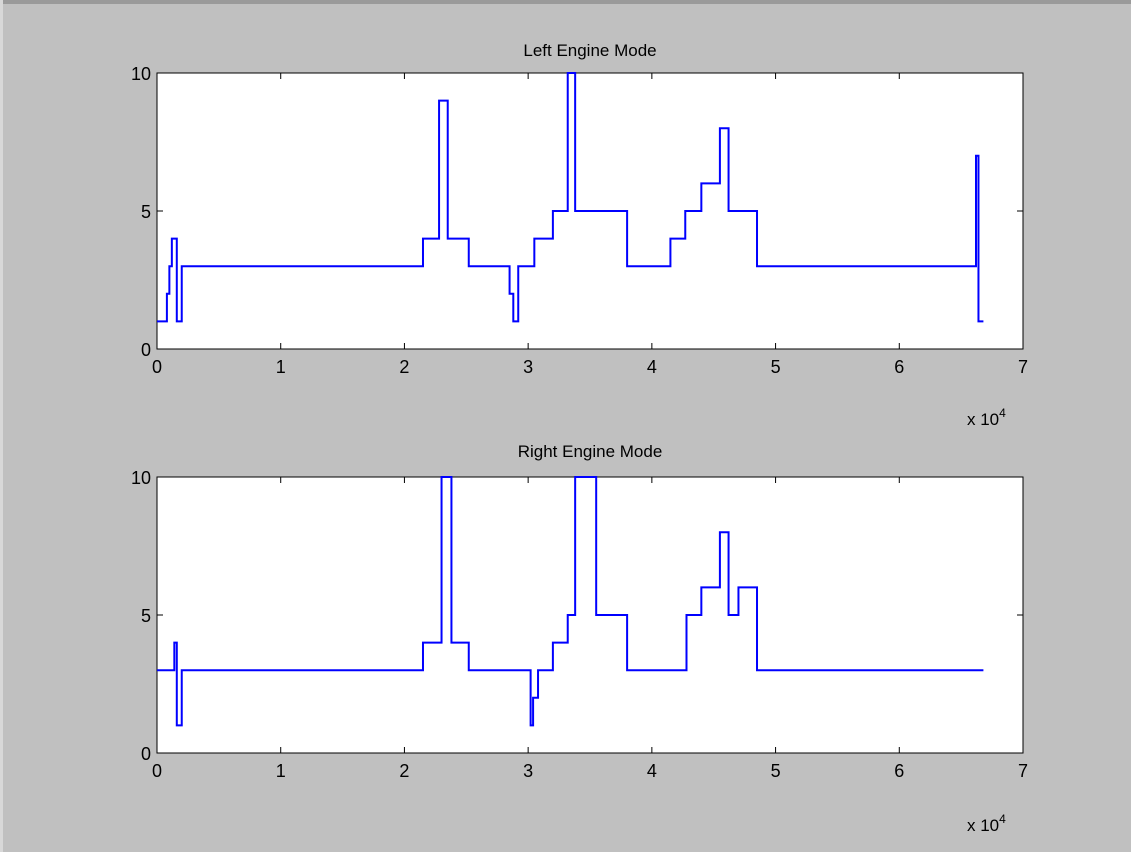 This screenshot has width=1131, height=852. I want to click on left-engine-x-multiplier: x 104, so click(986, 417).